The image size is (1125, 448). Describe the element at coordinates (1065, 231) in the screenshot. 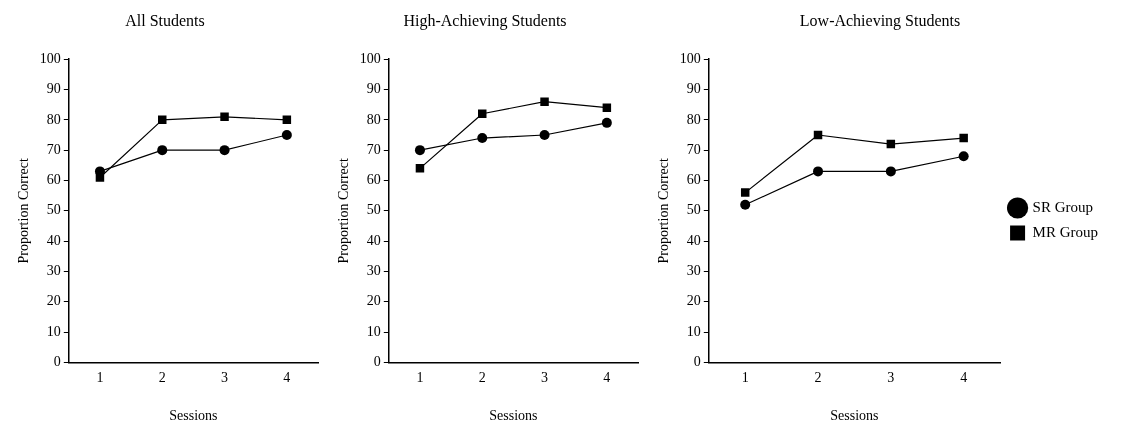

I see `legend-label: MR Group` at that location.